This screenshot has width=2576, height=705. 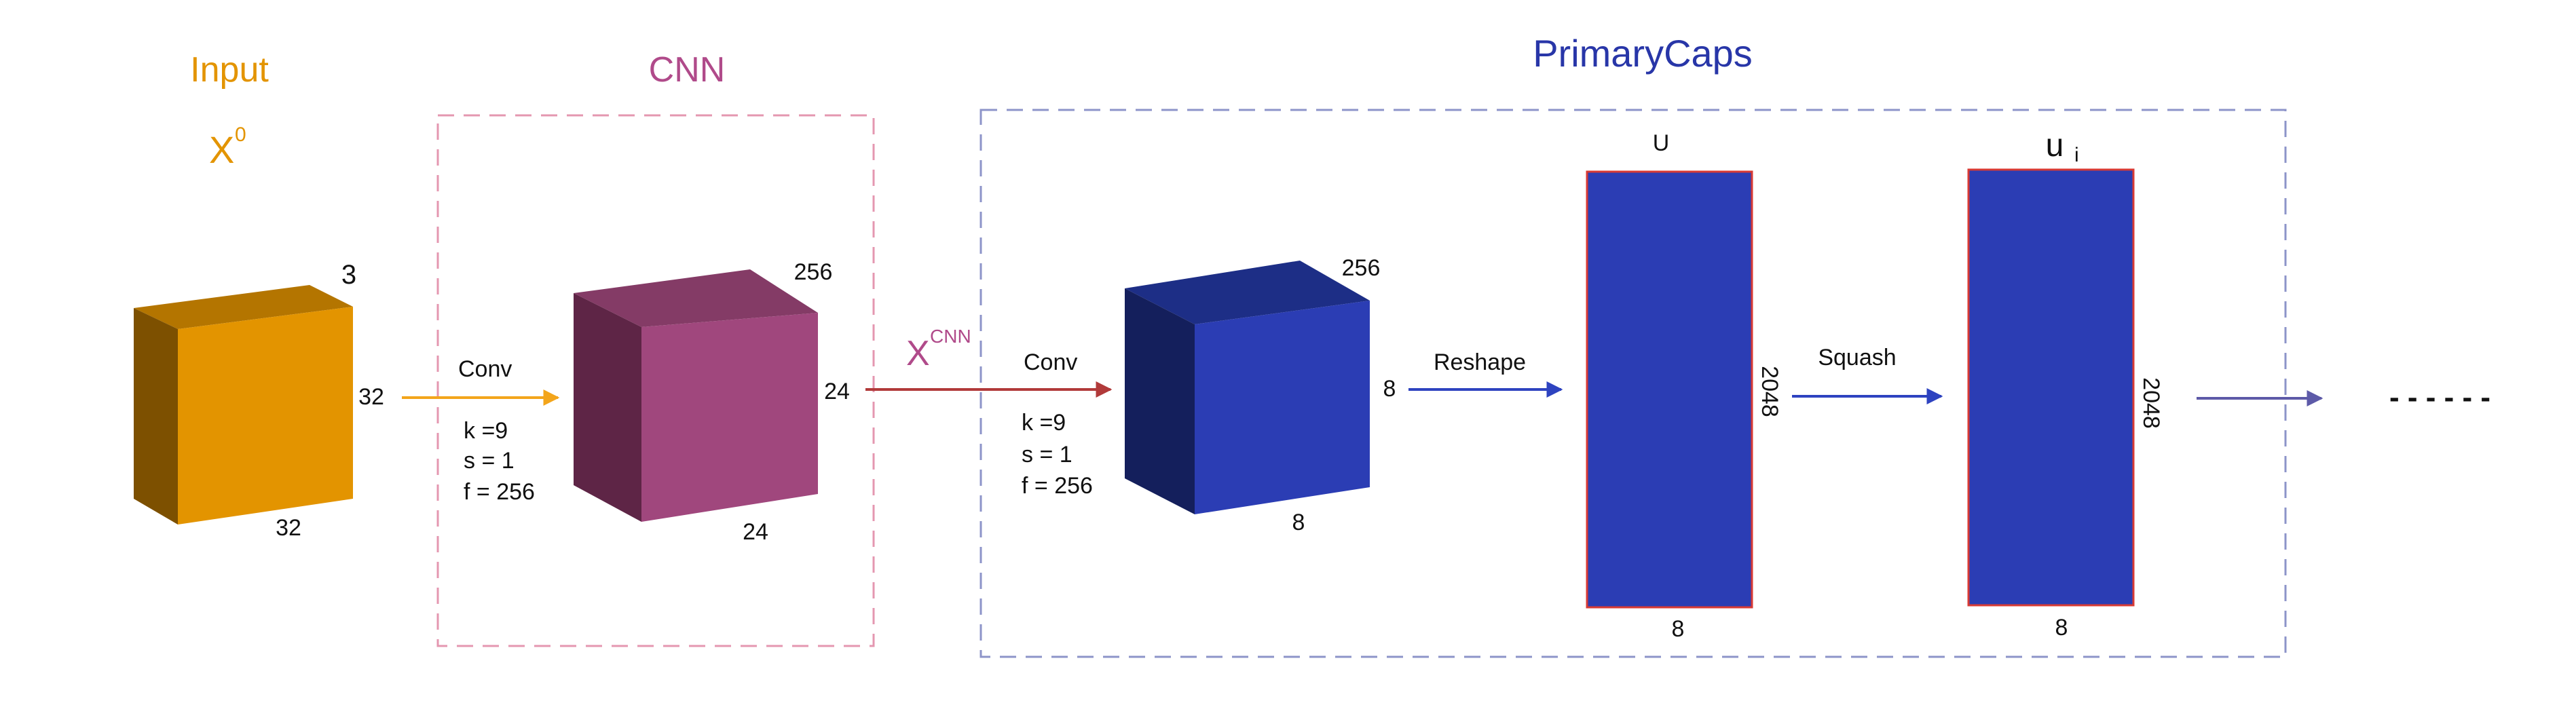 I want to click on svg-text: u, so click(x=2055, y=146).